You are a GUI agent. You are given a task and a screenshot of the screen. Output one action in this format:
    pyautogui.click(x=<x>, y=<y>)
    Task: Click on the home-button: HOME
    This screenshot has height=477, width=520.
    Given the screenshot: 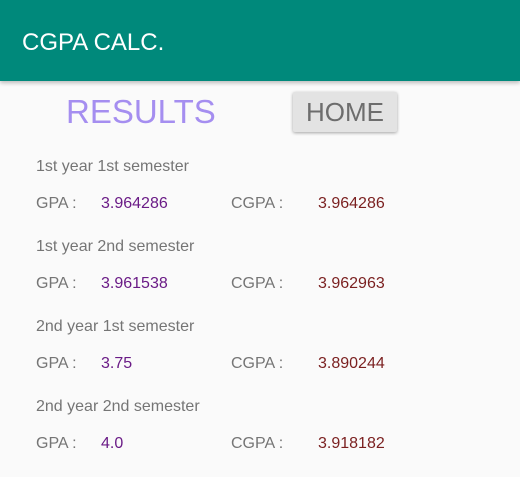 What is the action you would take?
    pyautogui.click(x=345, y=112)
    